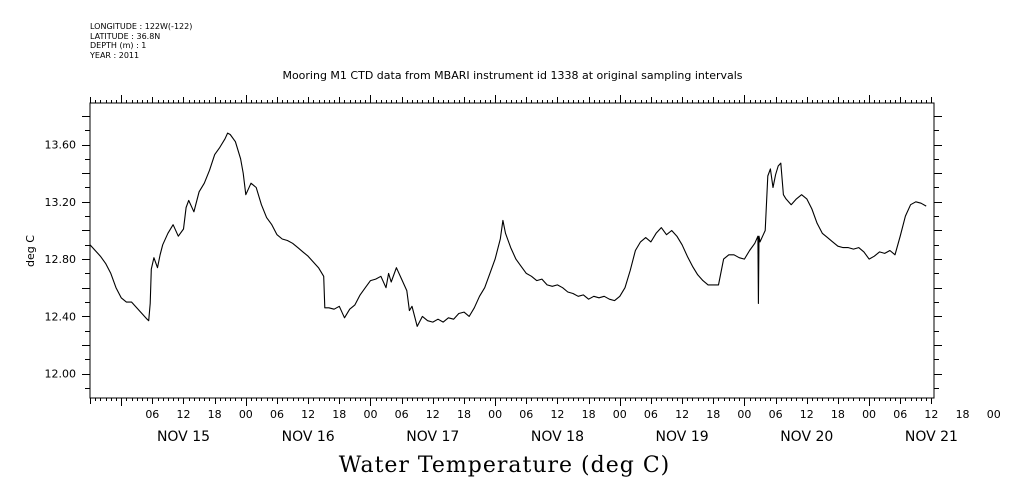 This screenshot has height=504, width=1009. What do you see at coordinates (806, 437) in the screenshot?
I see `x-day-label: NOV 20` at bounding box center [806, 437].